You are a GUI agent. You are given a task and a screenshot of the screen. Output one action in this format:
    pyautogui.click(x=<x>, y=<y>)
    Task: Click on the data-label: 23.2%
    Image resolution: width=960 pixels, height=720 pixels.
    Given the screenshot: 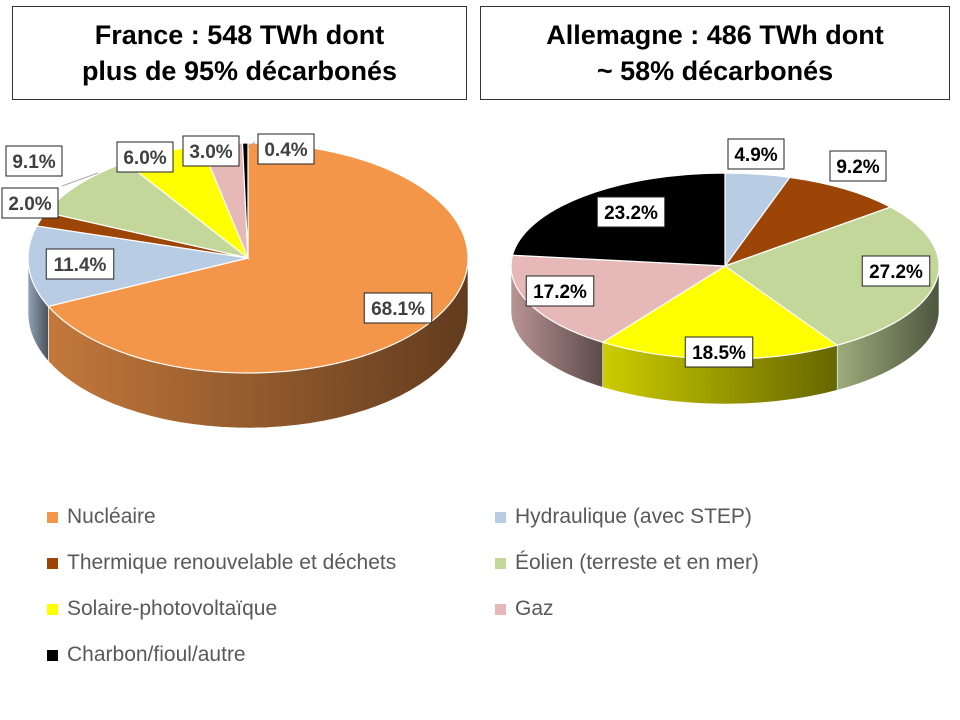 What is the action you would take?
    pyautogui.click(x=631, y=213)
    